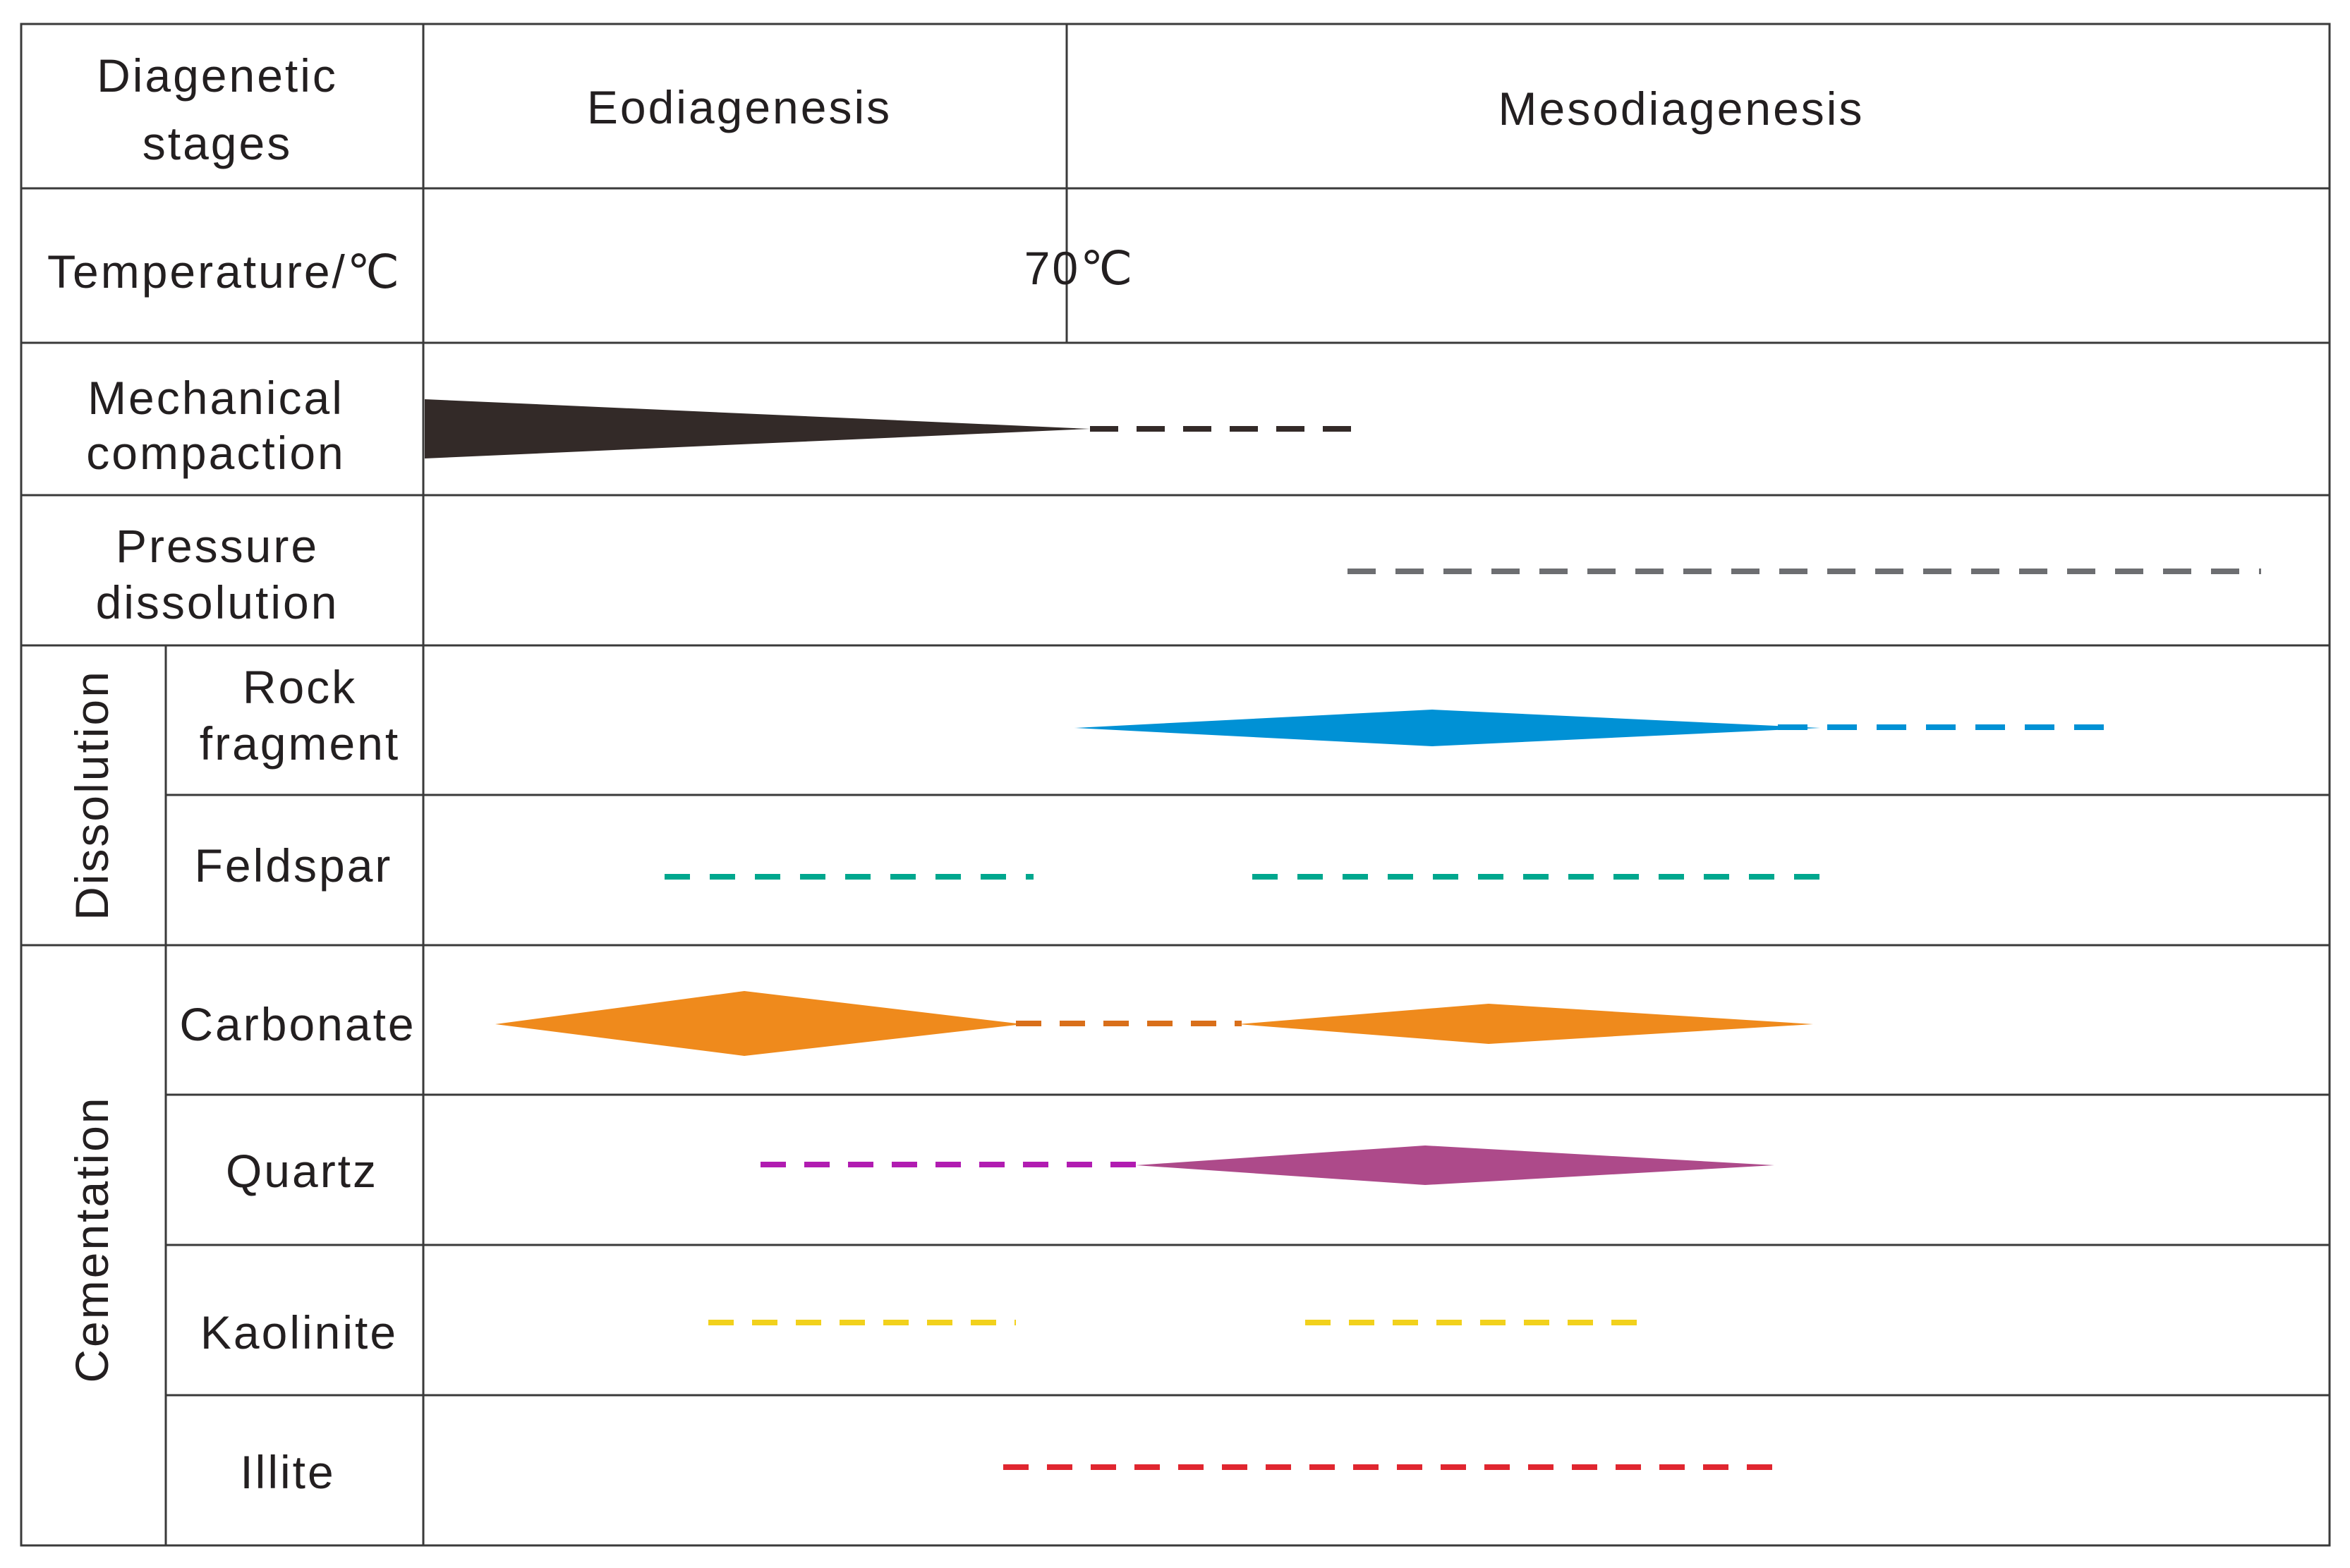 The height and width of the screenshot is (1568, 2350). What do you see at coordinates (739, 107) in the screenshot?
I see `eodiagenesis-header: Eodiagenesis` at bounding box center [739, 107].